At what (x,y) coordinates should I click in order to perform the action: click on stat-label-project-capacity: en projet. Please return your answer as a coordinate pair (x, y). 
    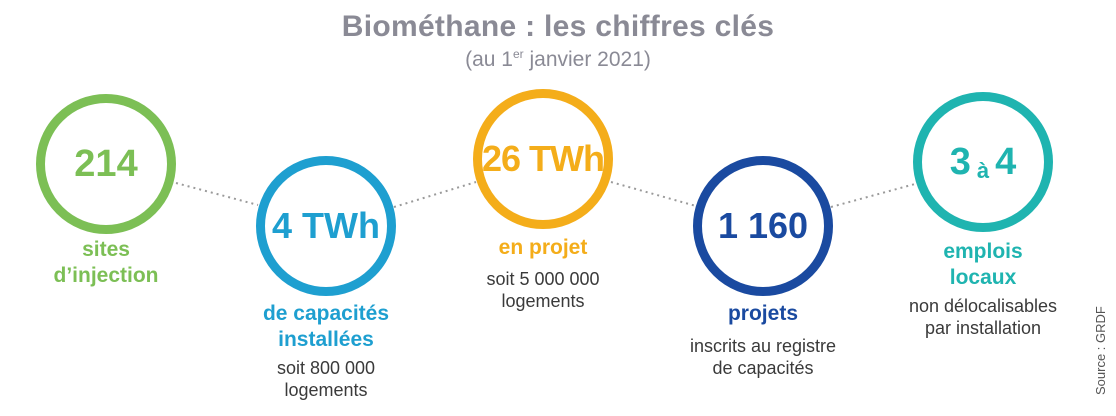
    Looking at the image, I should click on (543, 247).